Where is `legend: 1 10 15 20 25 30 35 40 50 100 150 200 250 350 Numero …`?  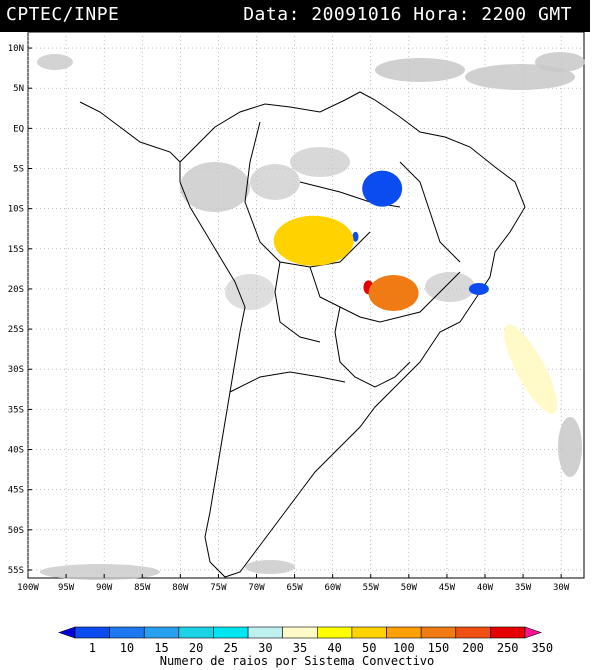
legend: 1 10 15 20 25 30 35 40 50 100 150 200 250 350 Numero … is located at coordinates (305, 647).